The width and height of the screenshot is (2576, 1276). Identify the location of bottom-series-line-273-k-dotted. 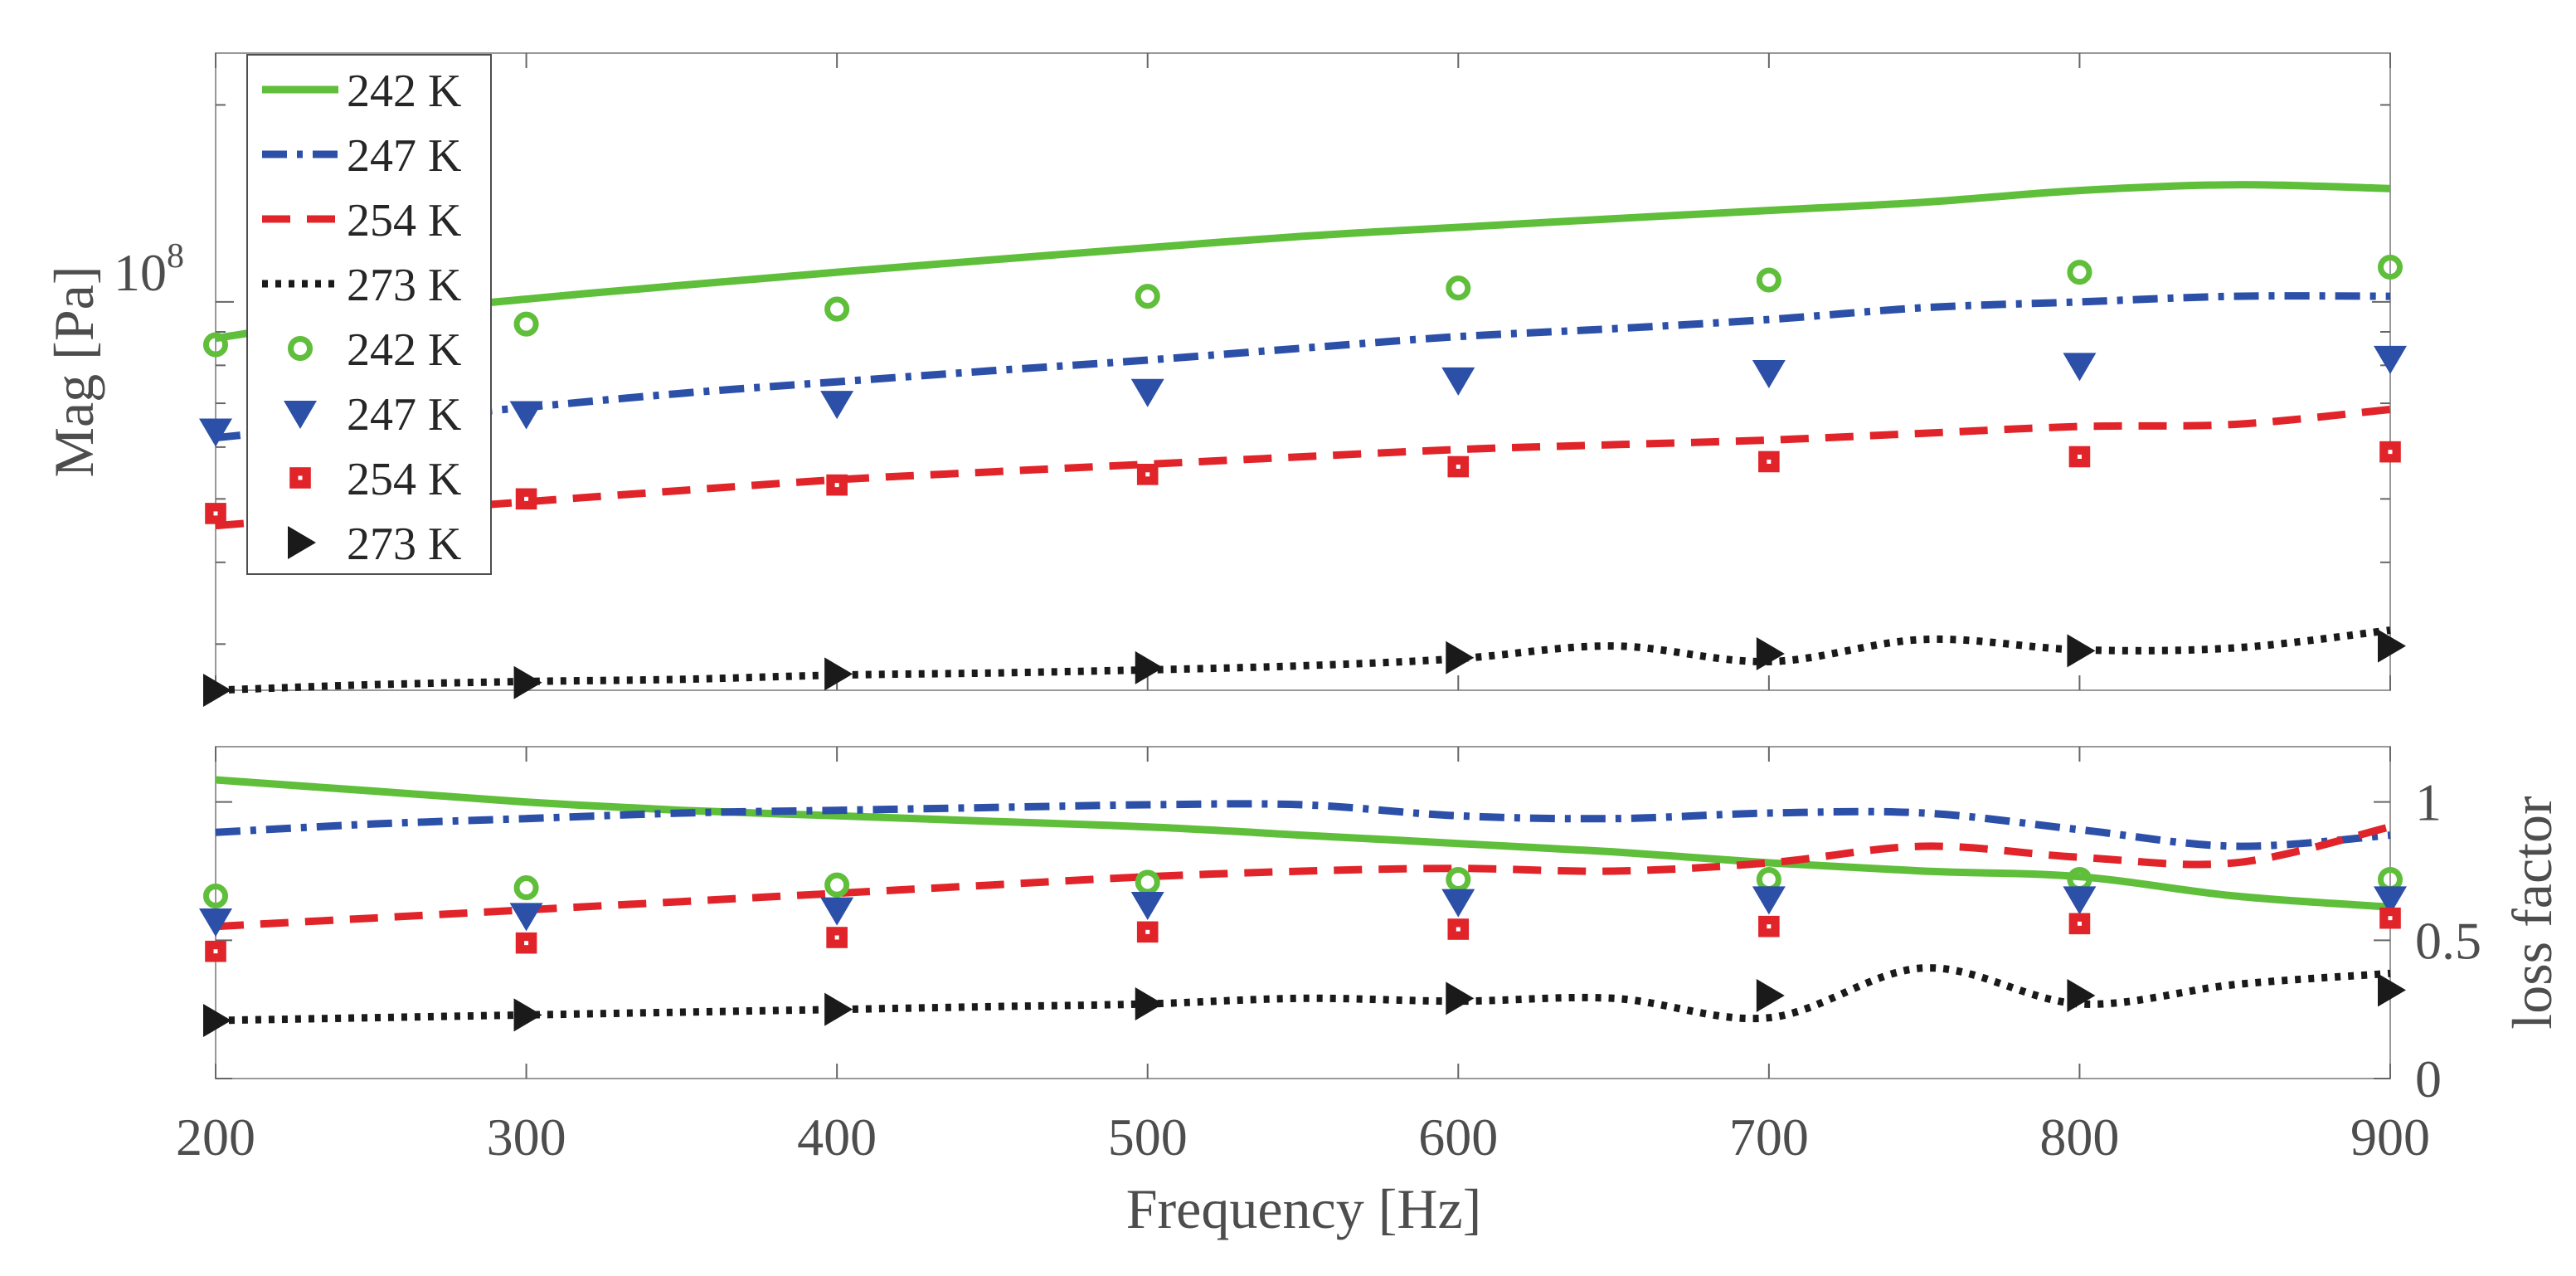
(1303, 994).